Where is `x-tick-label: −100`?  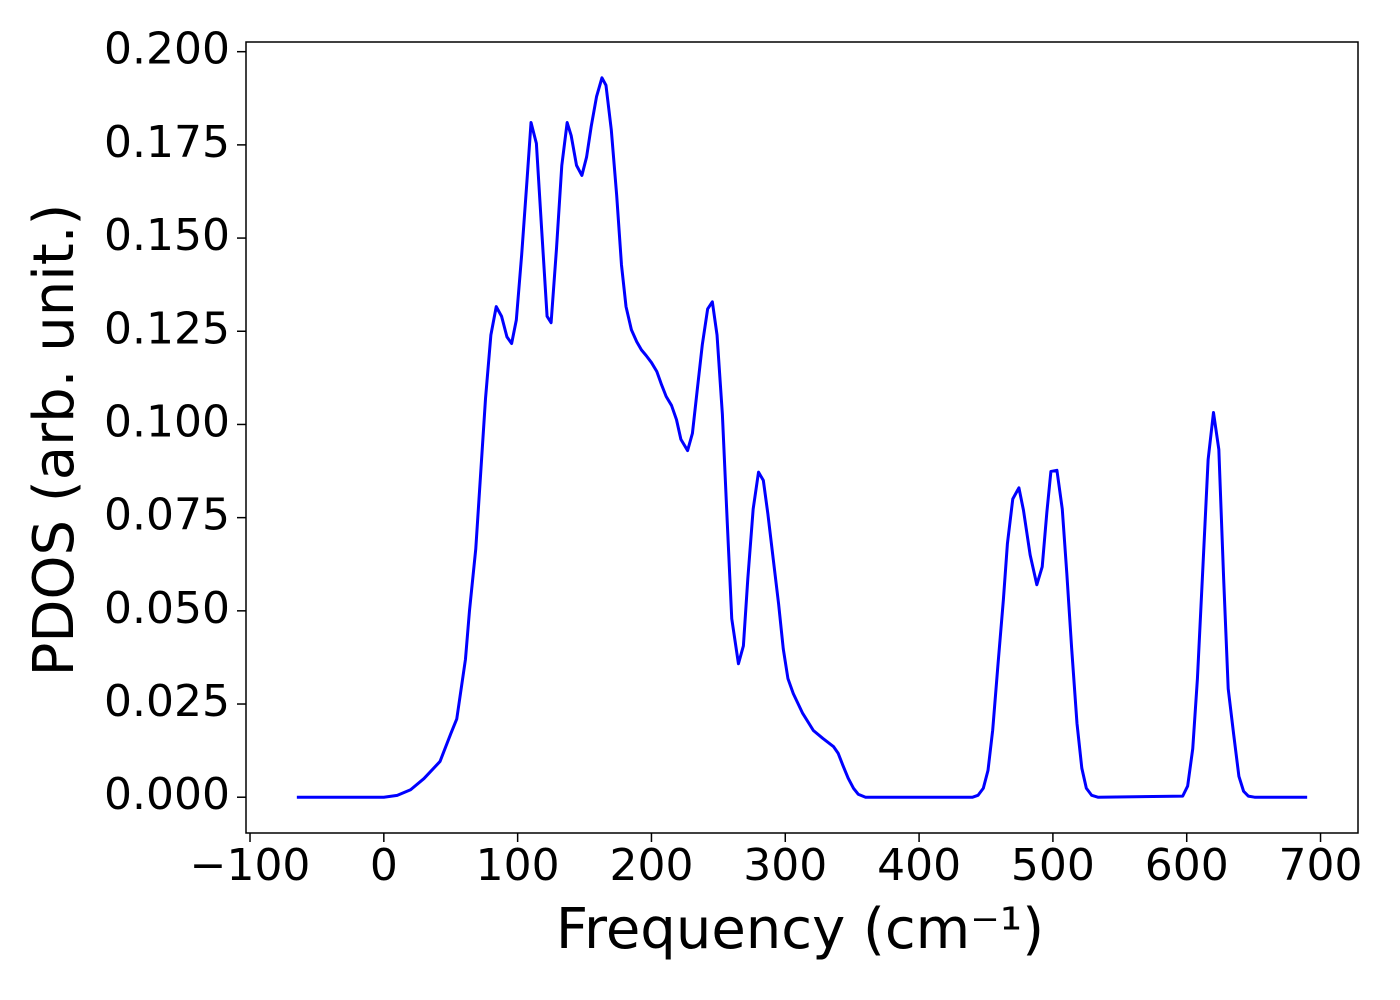
x-tick-label: −100 is located at coordinates (250, 865).